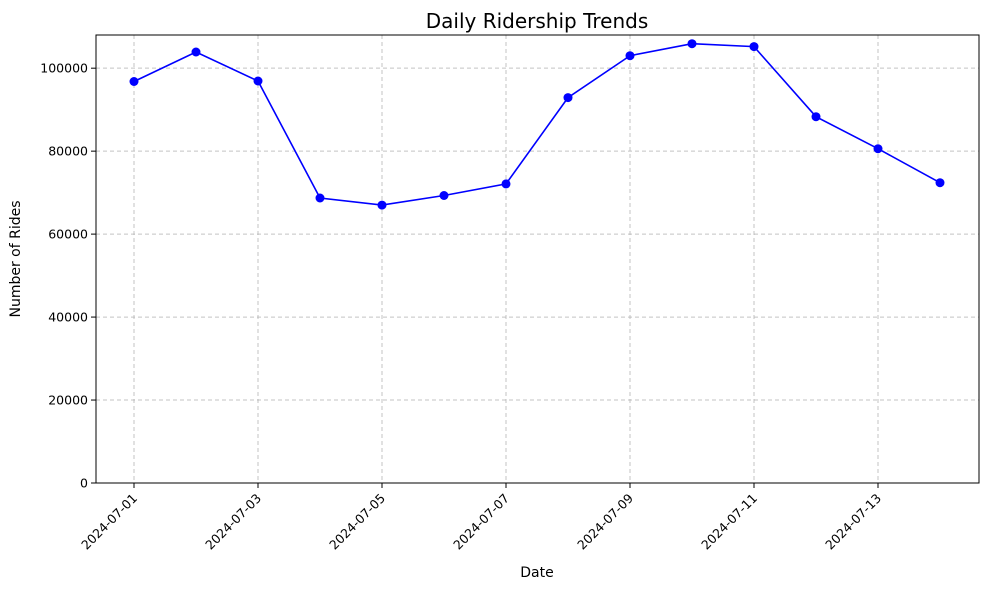  Describe the element at coordinates (68, 151) in the screenshot. I see `y-tick-label: 80000` at that location.